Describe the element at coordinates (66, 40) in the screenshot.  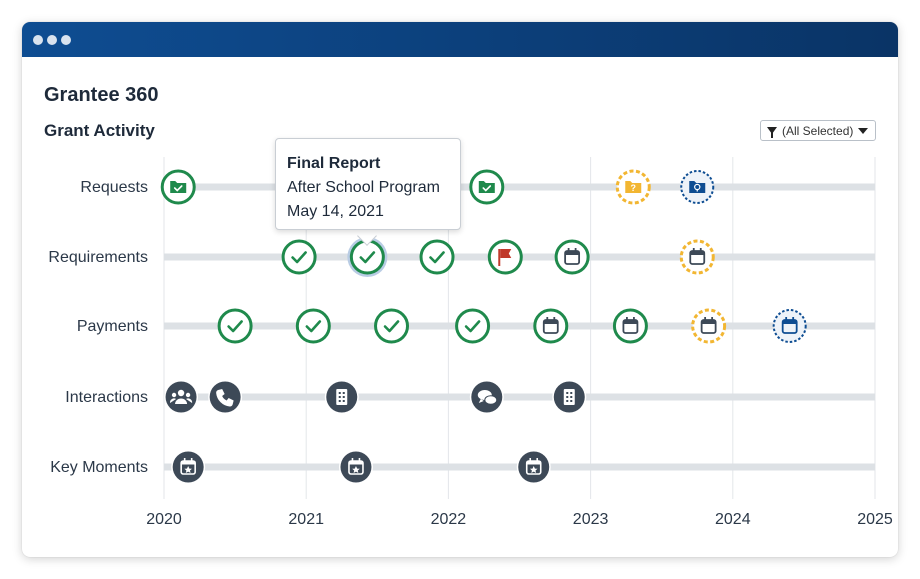
I see `window-maximize-dot` at that location.